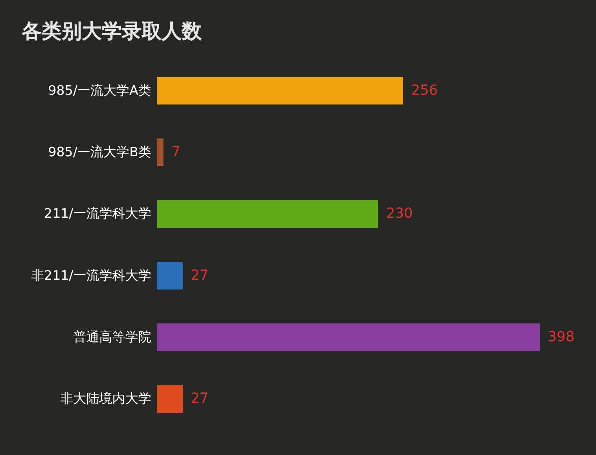 The height and width of the screenshot is (455, 596). I want to click on chart-title: 各类别大学录取人数, so click(112, 31).